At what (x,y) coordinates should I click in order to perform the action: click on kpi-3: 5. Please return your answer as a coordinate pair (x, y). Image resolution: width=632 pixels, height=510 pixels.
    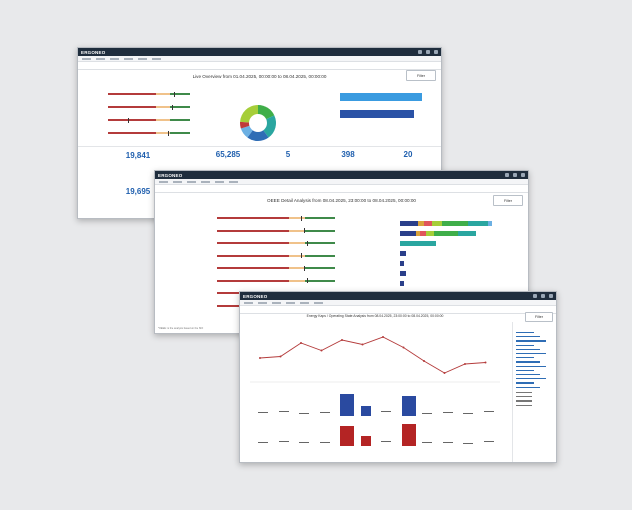
    Looking at the image, I should click on (288, 154).